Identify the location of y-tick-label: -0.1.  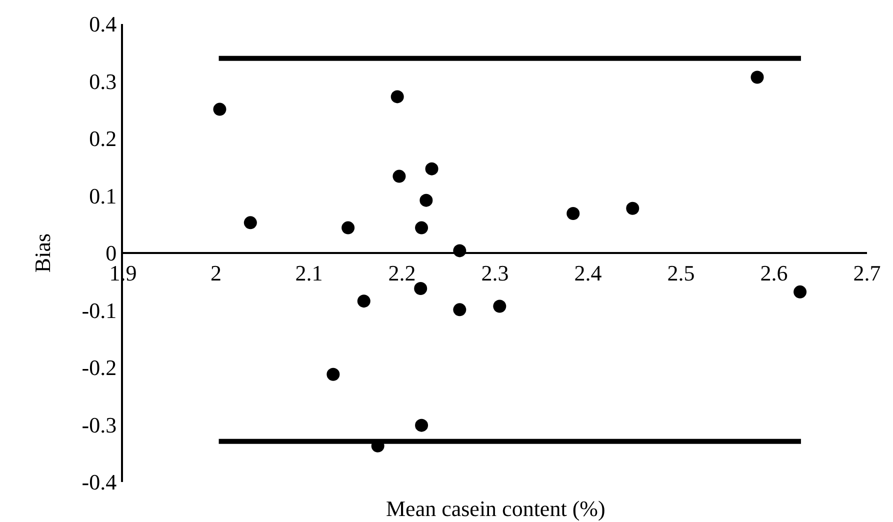
(99, 310).